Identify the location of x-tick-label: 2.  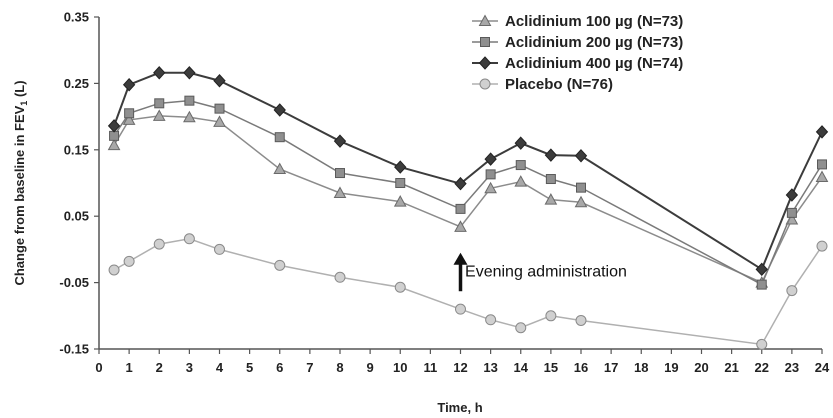
(159, 367).